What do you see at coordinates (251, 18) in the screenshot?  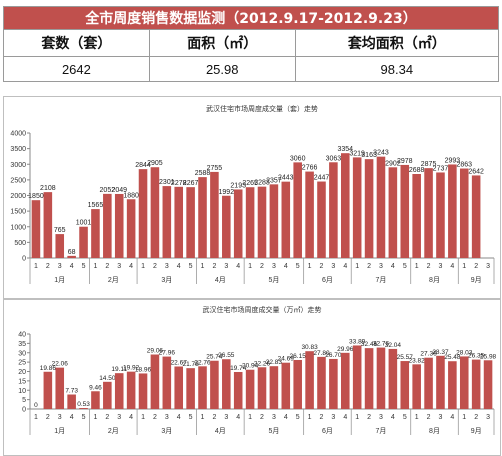 I see `summary-title-row: 全市周度销售数据监测（2012.9.17-2012.9.23）` at bounding box center [251, 18].